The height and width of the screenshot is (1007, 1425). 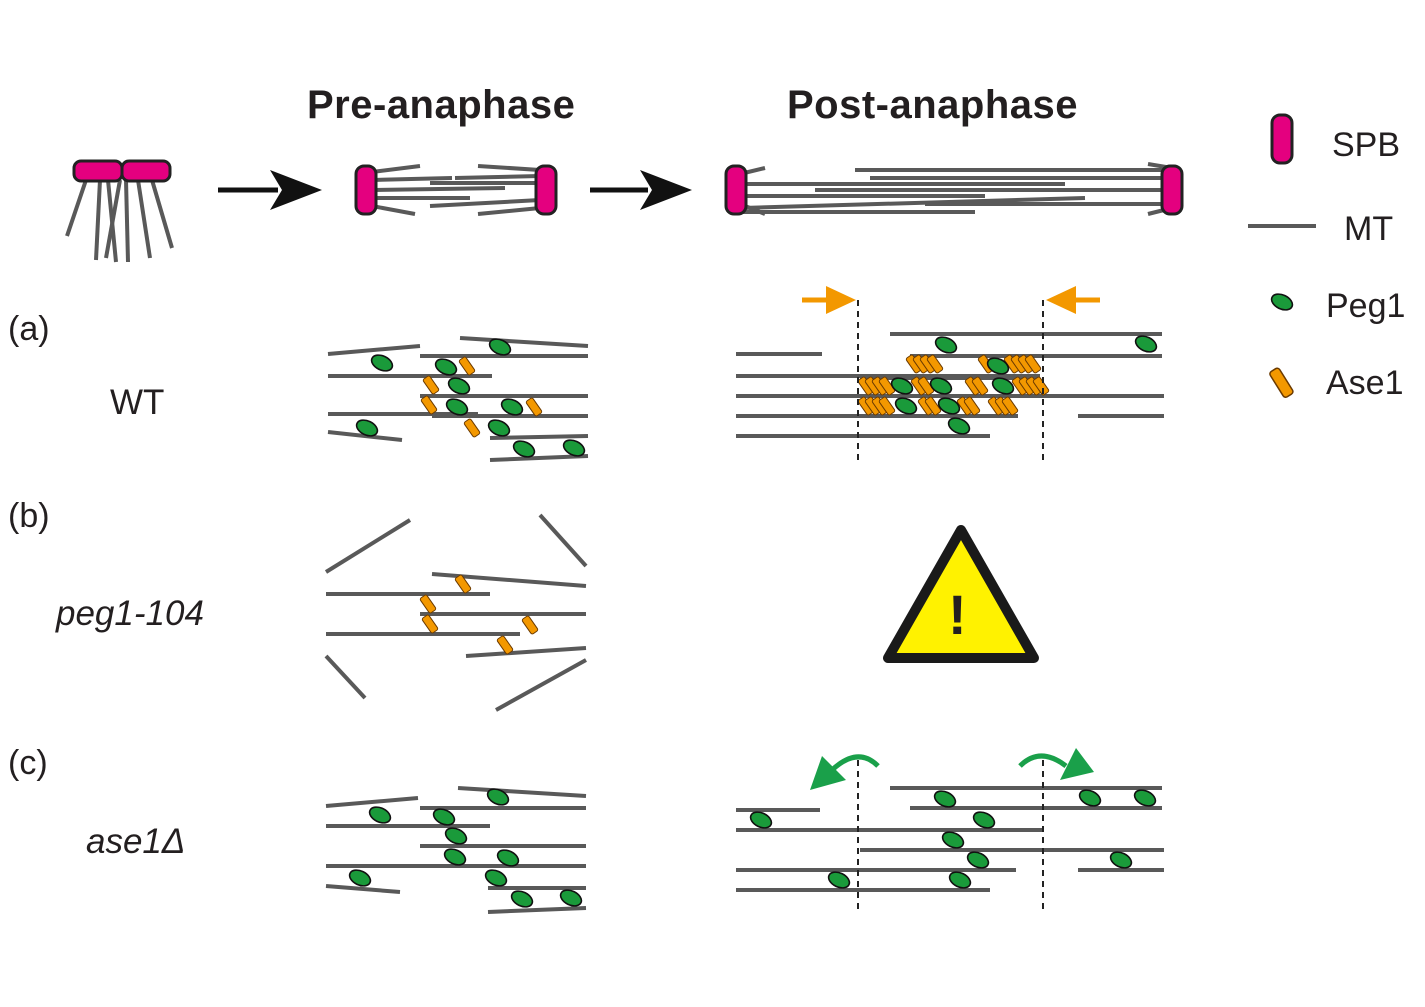 I want to click on pre-anaphase-header: Pre-anaphase, so click(x=441, y=105).